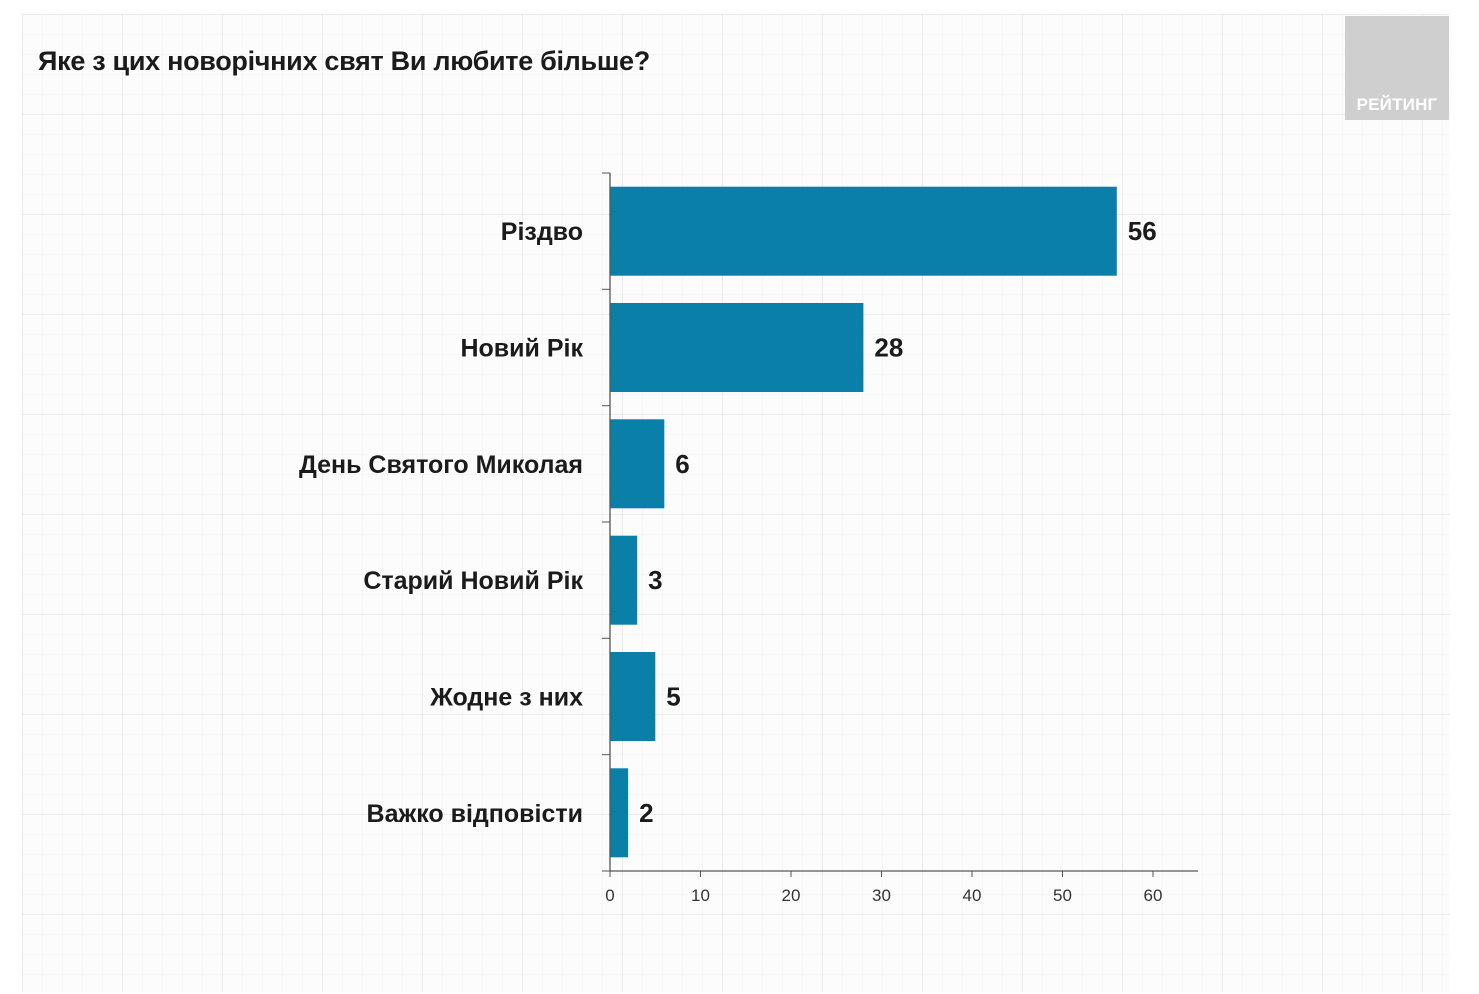 The image size is (1479, 994). I want to click on x-tick-label: 20, so click(791, 895).